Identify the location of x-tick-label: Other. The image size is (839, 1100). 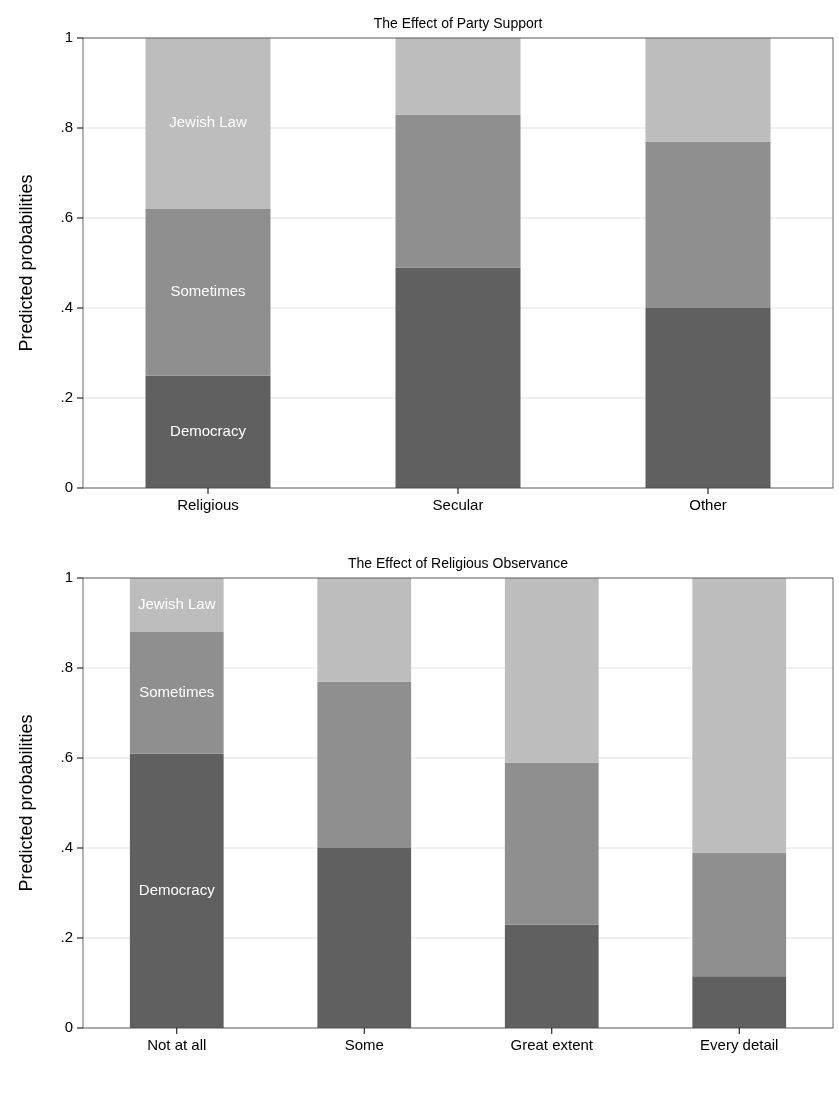
(708, 504).